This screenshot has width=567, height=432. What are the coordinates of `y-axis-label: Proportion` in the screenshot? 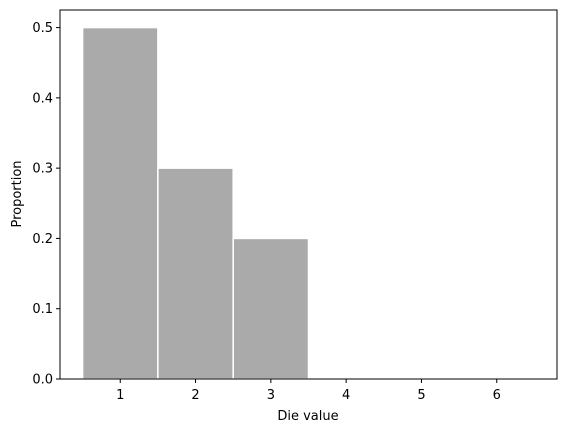 It's located at (17, 193).